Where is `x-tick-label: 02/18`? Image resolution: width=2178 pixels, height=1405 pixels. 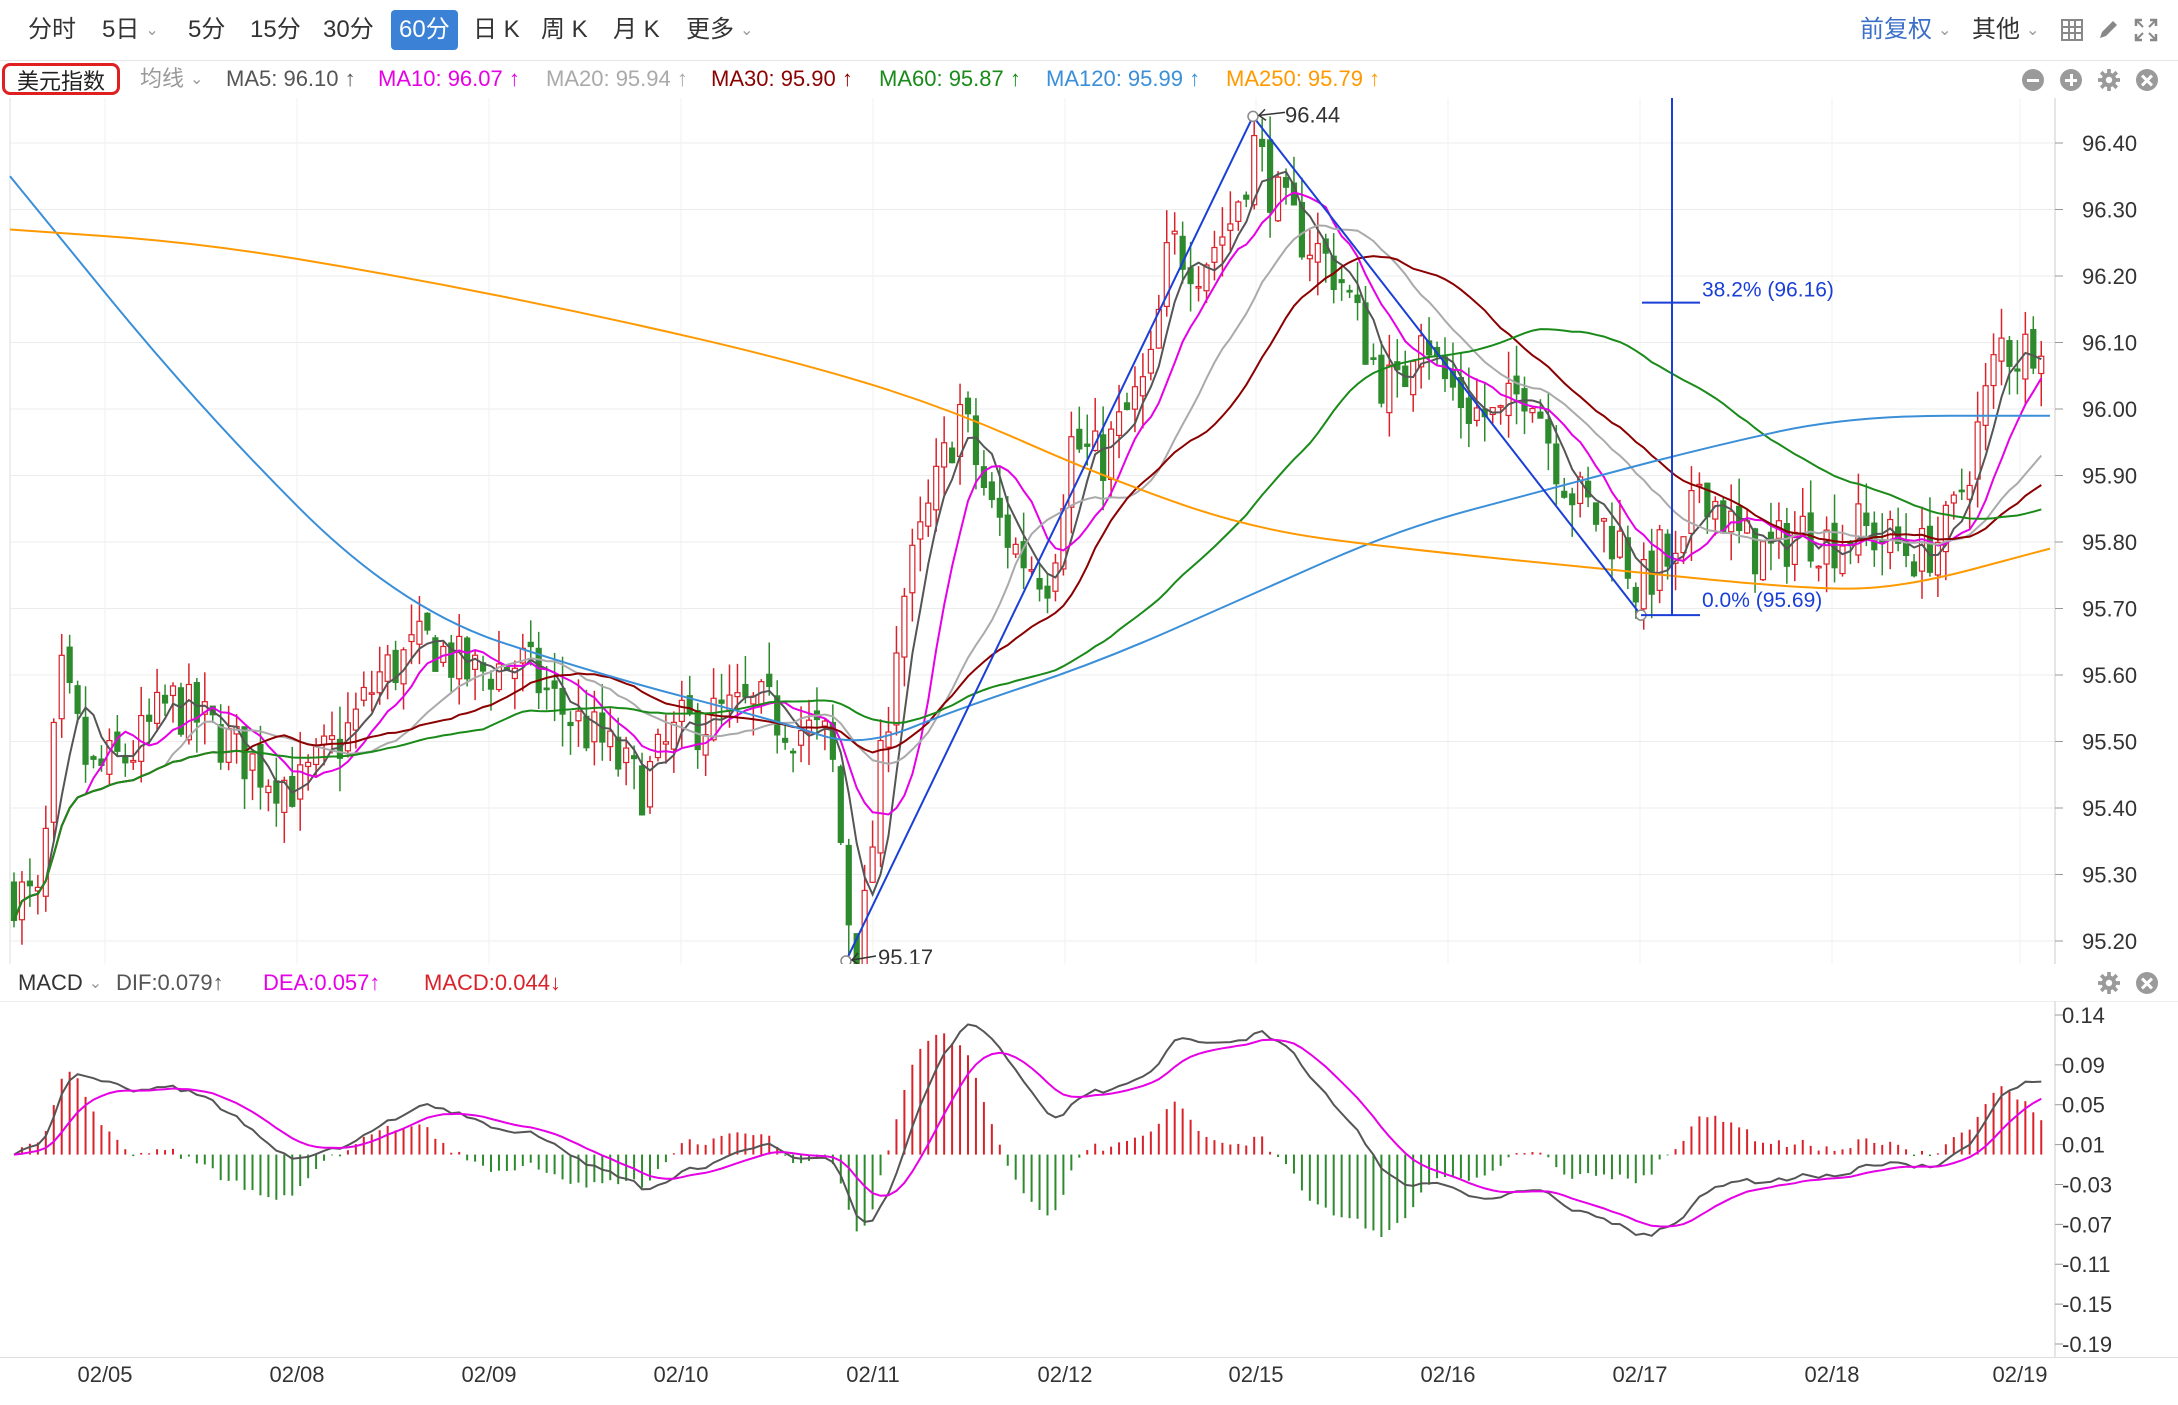
x-tick-label: 02/18 is located at coordinates (1832, 1374).